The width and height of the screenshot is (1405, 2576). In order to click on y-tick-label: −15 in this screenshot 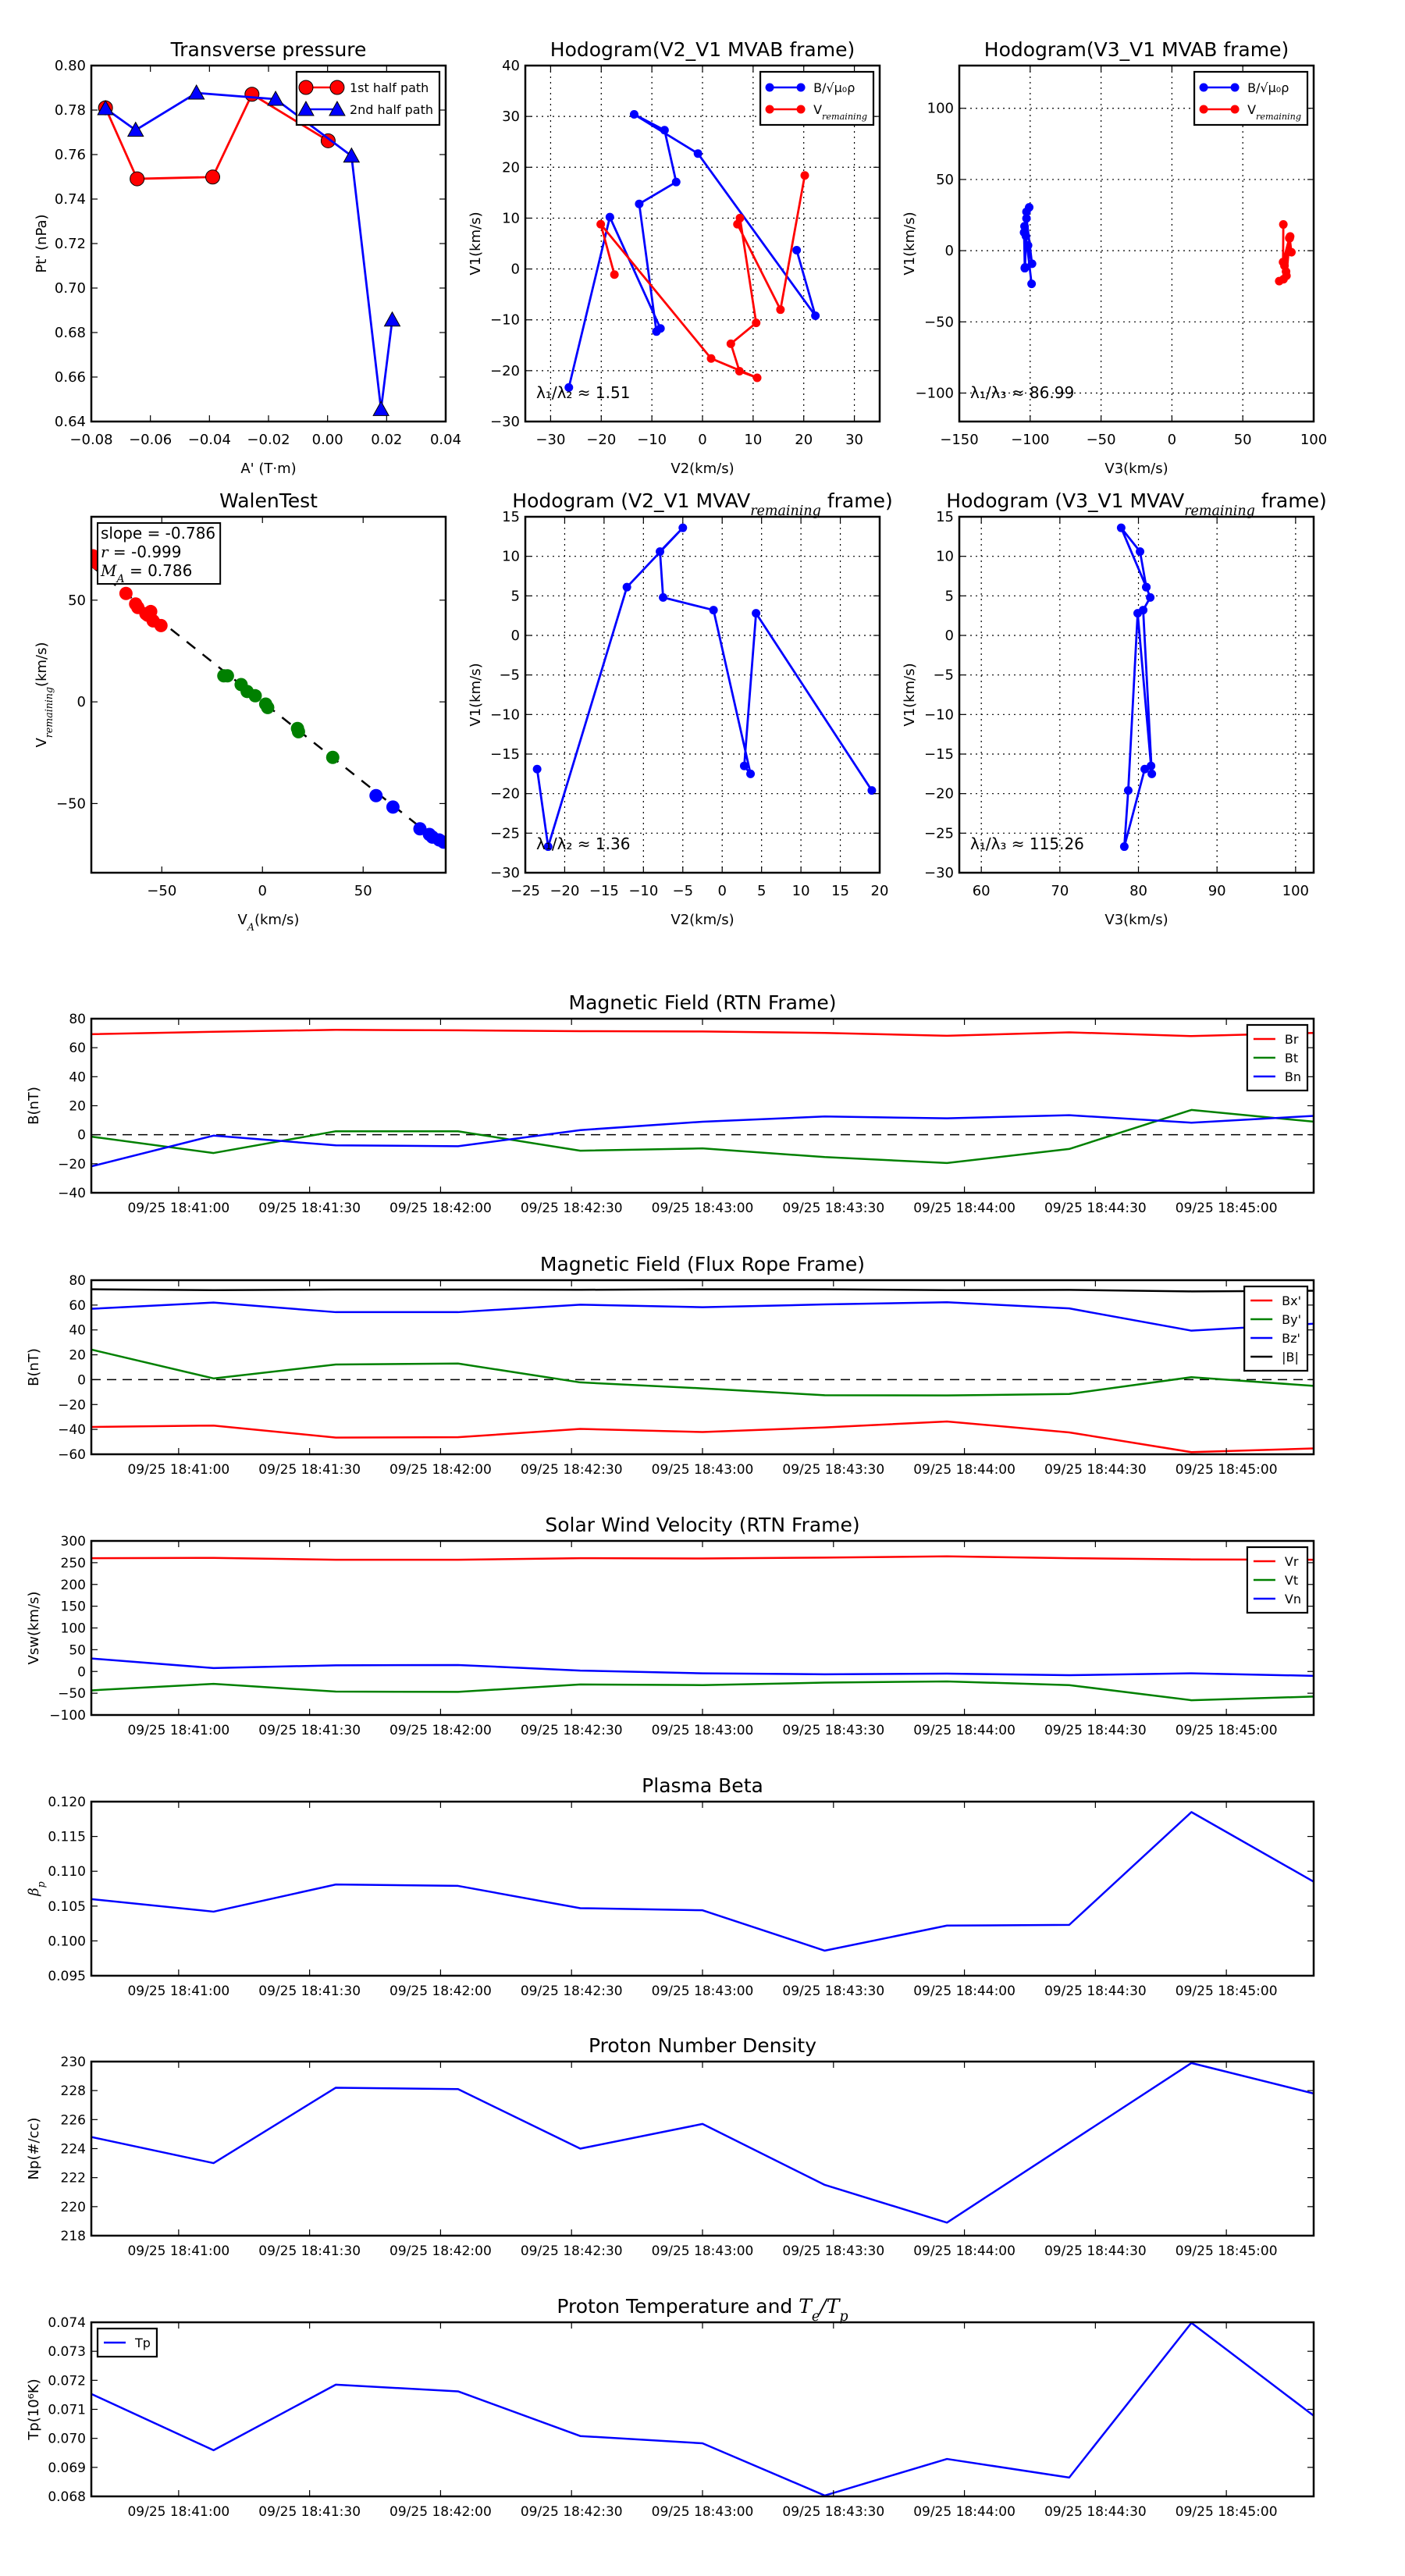, I will do `click(939, 754)`.